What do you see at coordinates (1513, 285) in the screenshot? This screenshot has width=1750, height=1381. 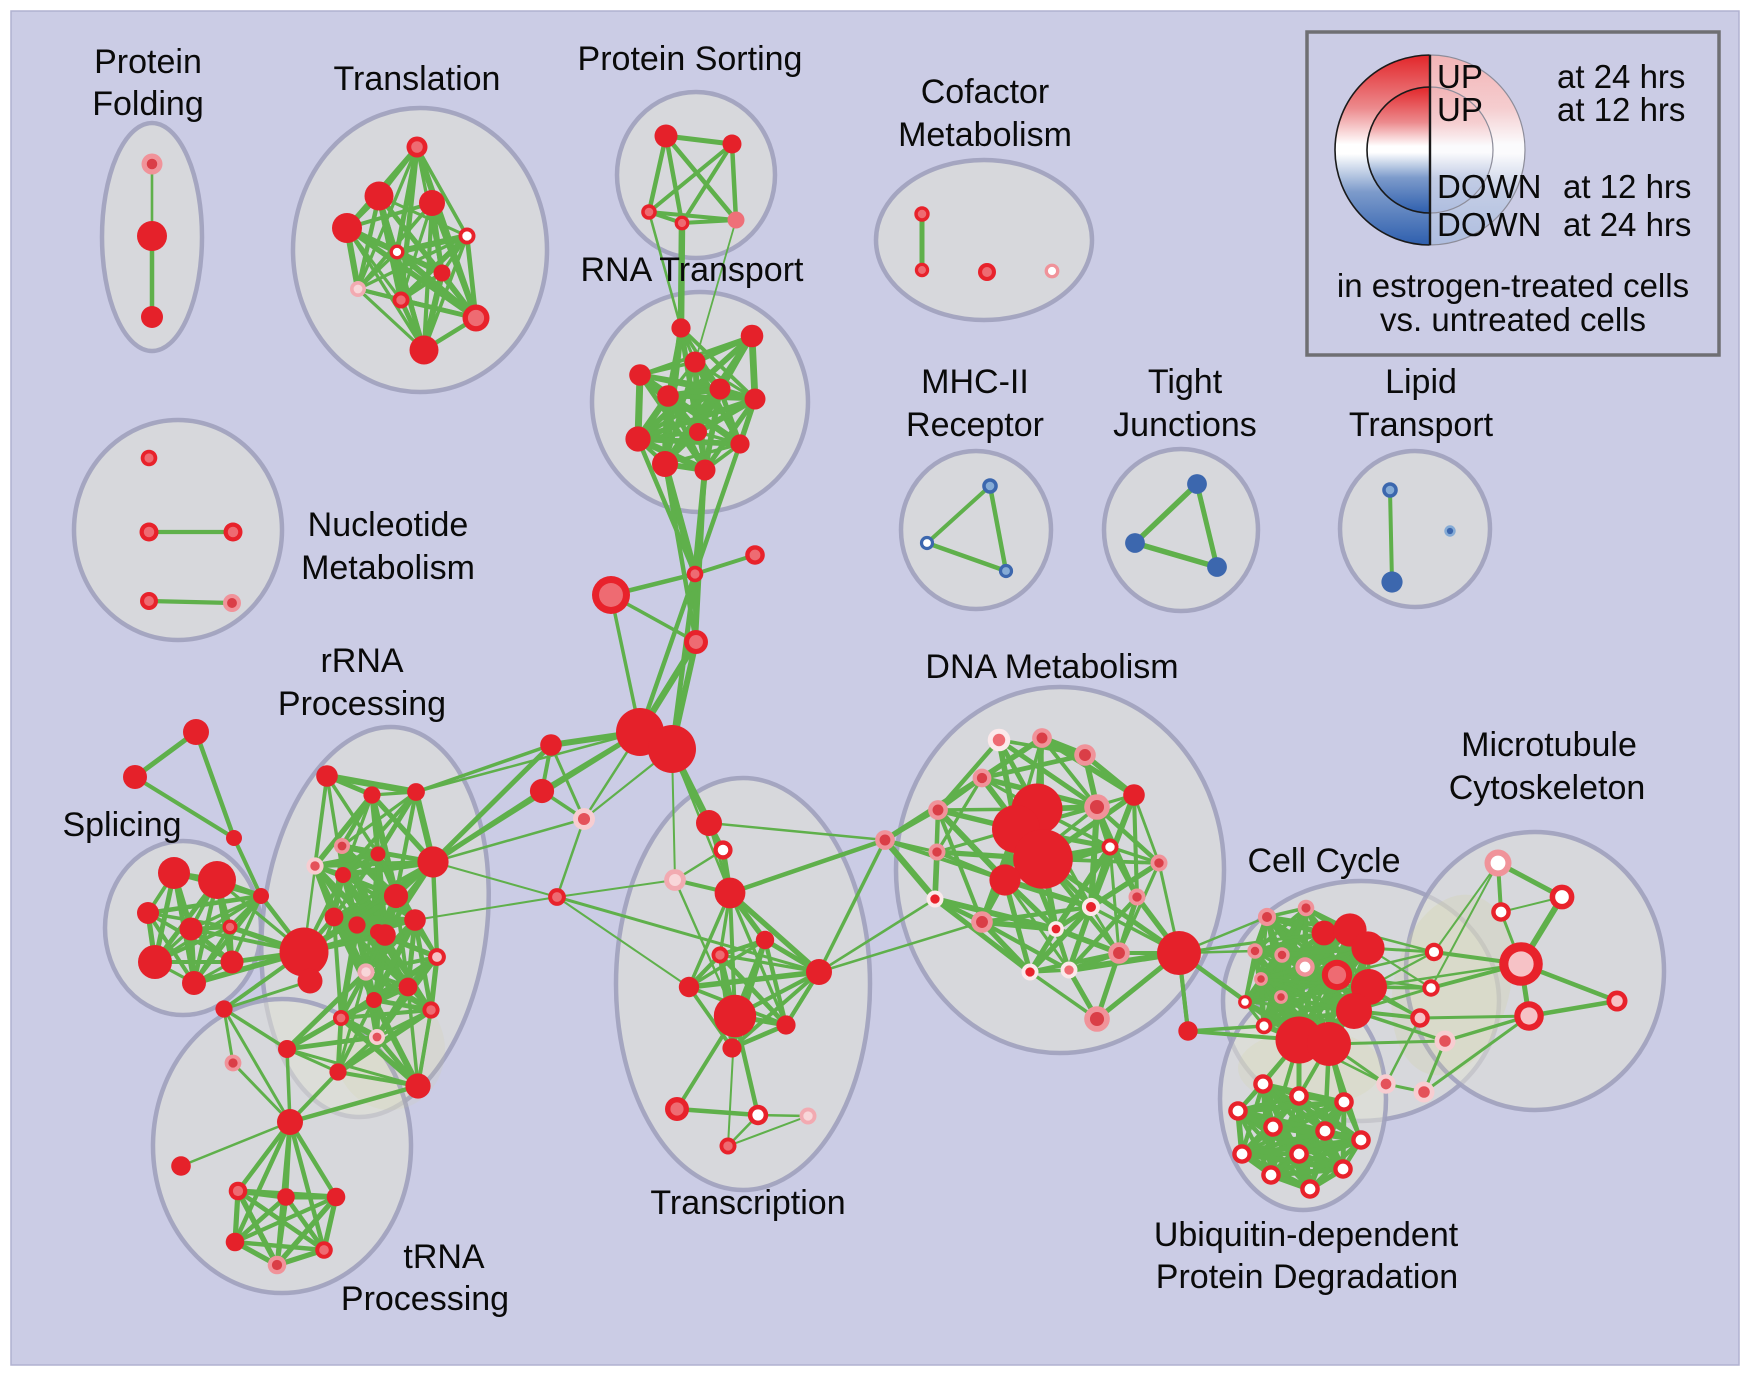 I see `svg-text: in estrogen-treated cells` at bounding box center [1513, 285].